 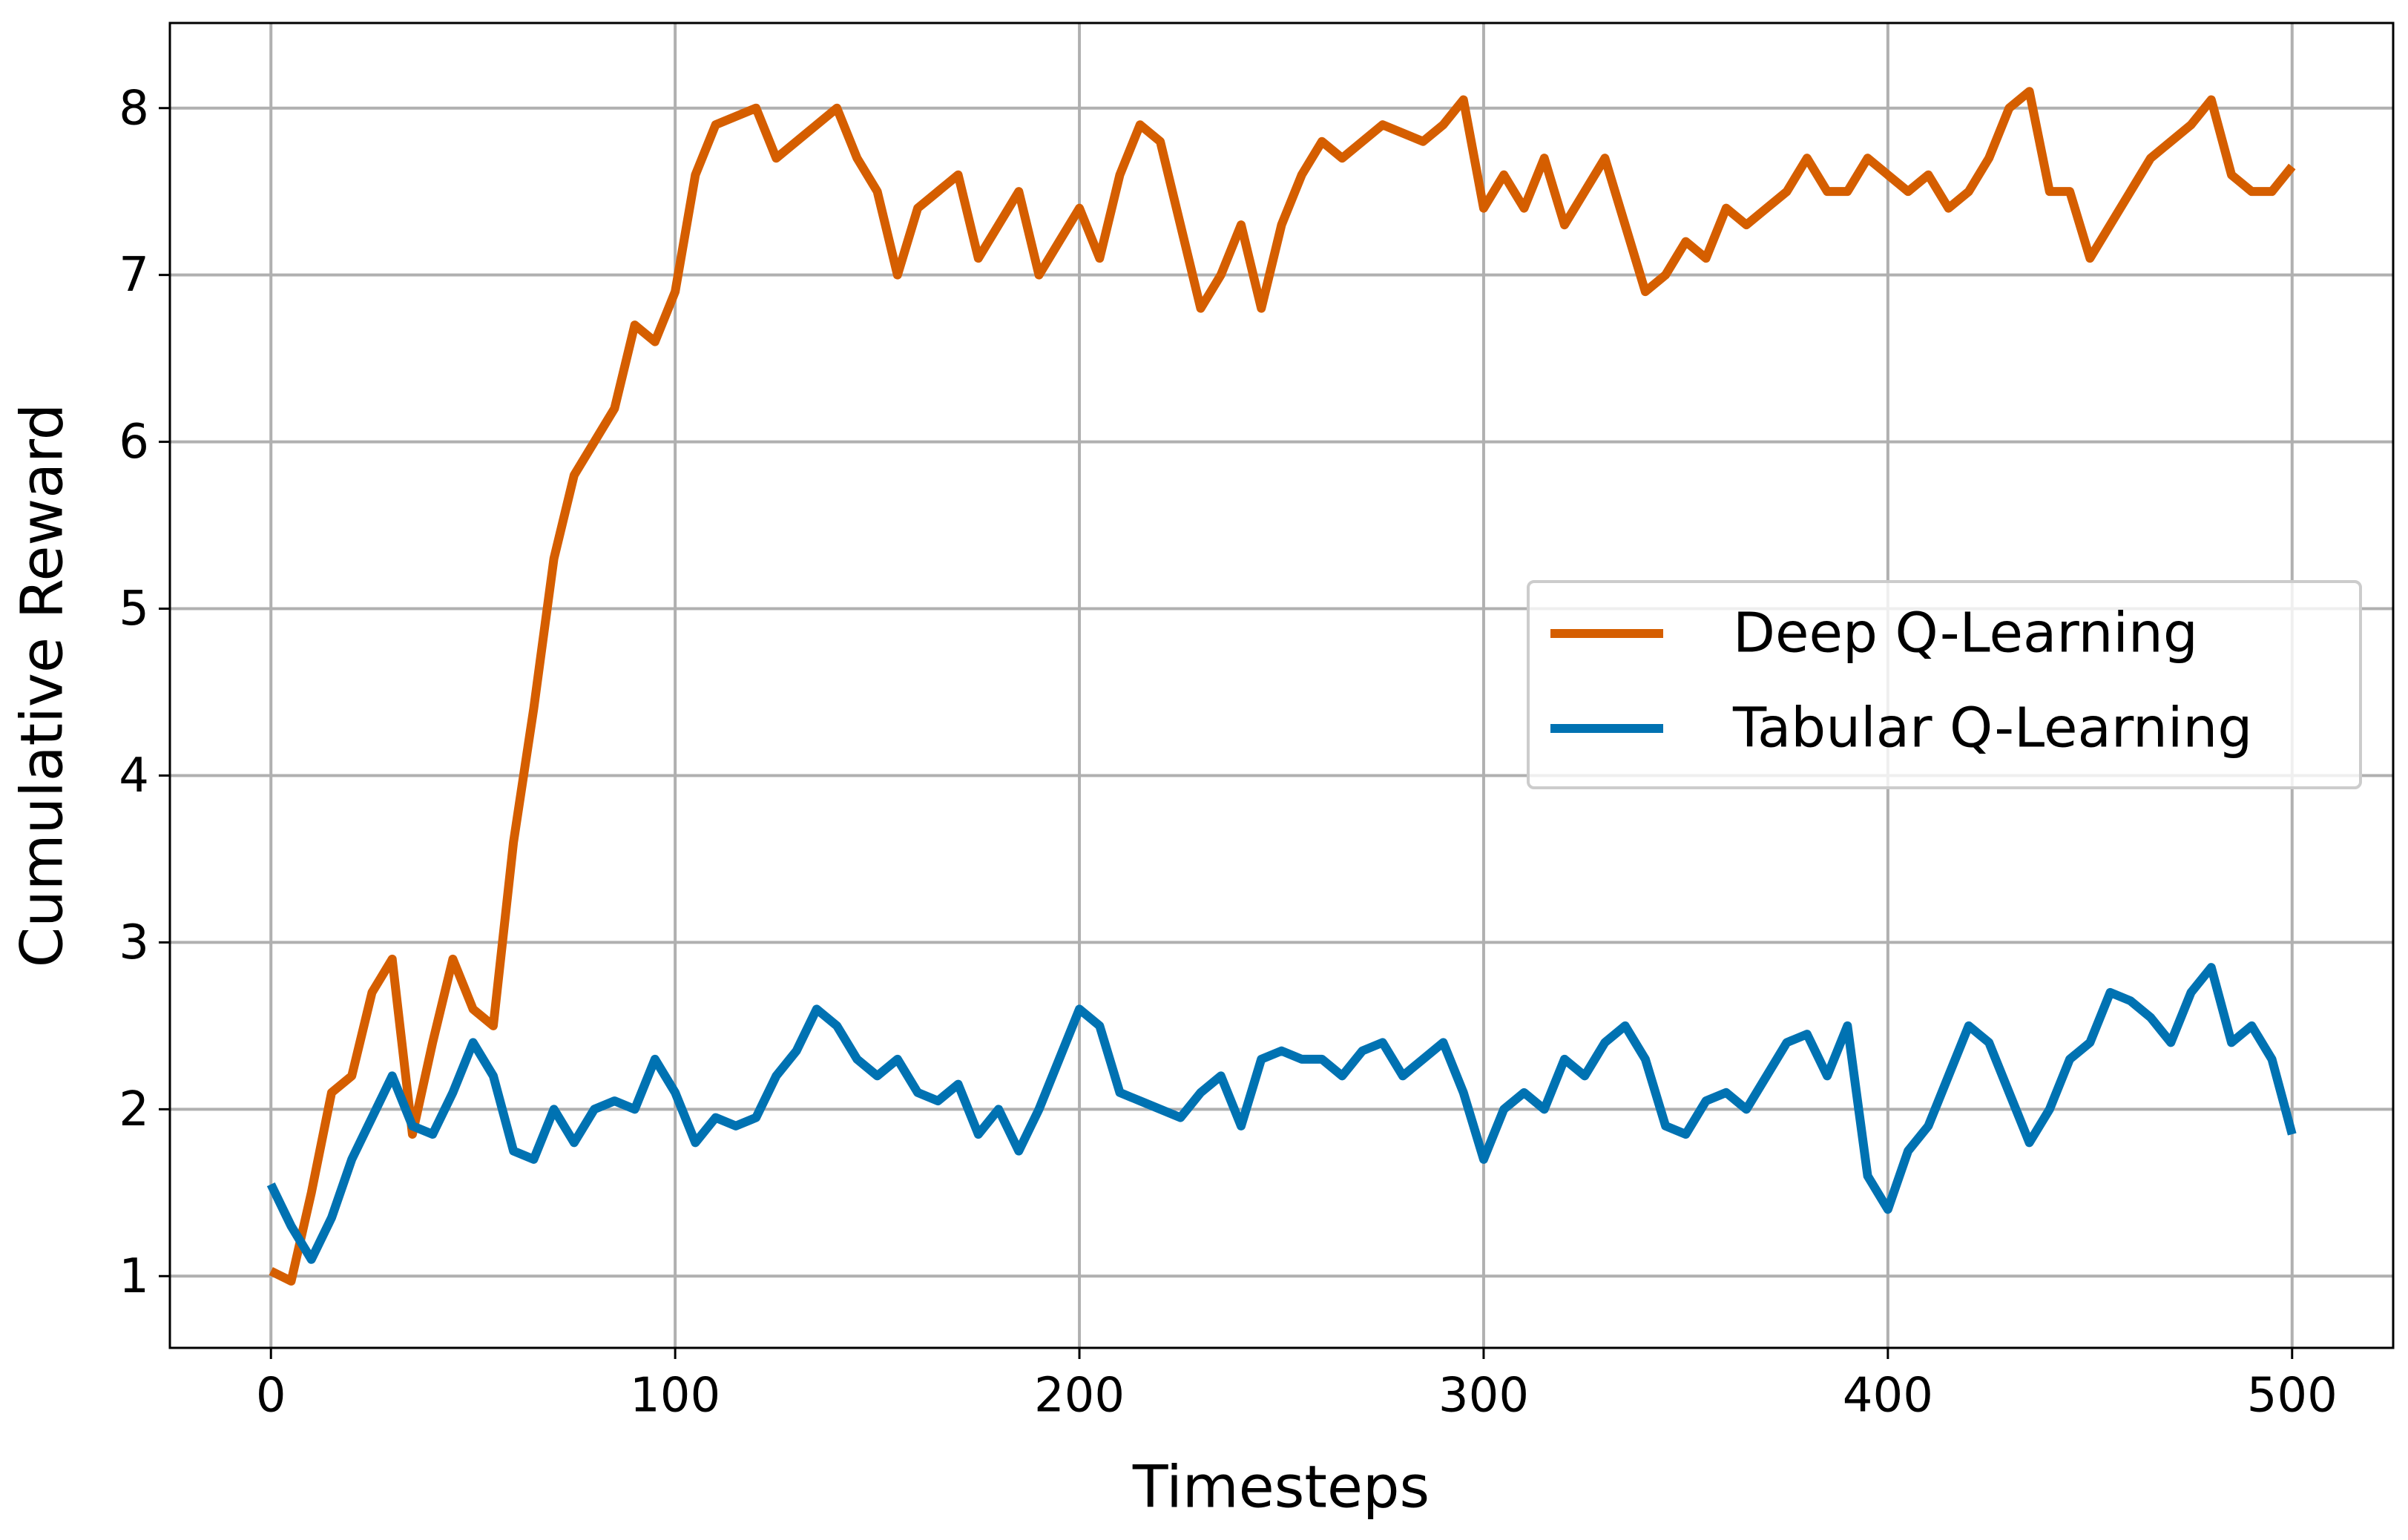 What do you see at coordinates (2292, 1396) in the screenshot?
I see `x-tick-label: 500` at bounding box center [2292, 1396].